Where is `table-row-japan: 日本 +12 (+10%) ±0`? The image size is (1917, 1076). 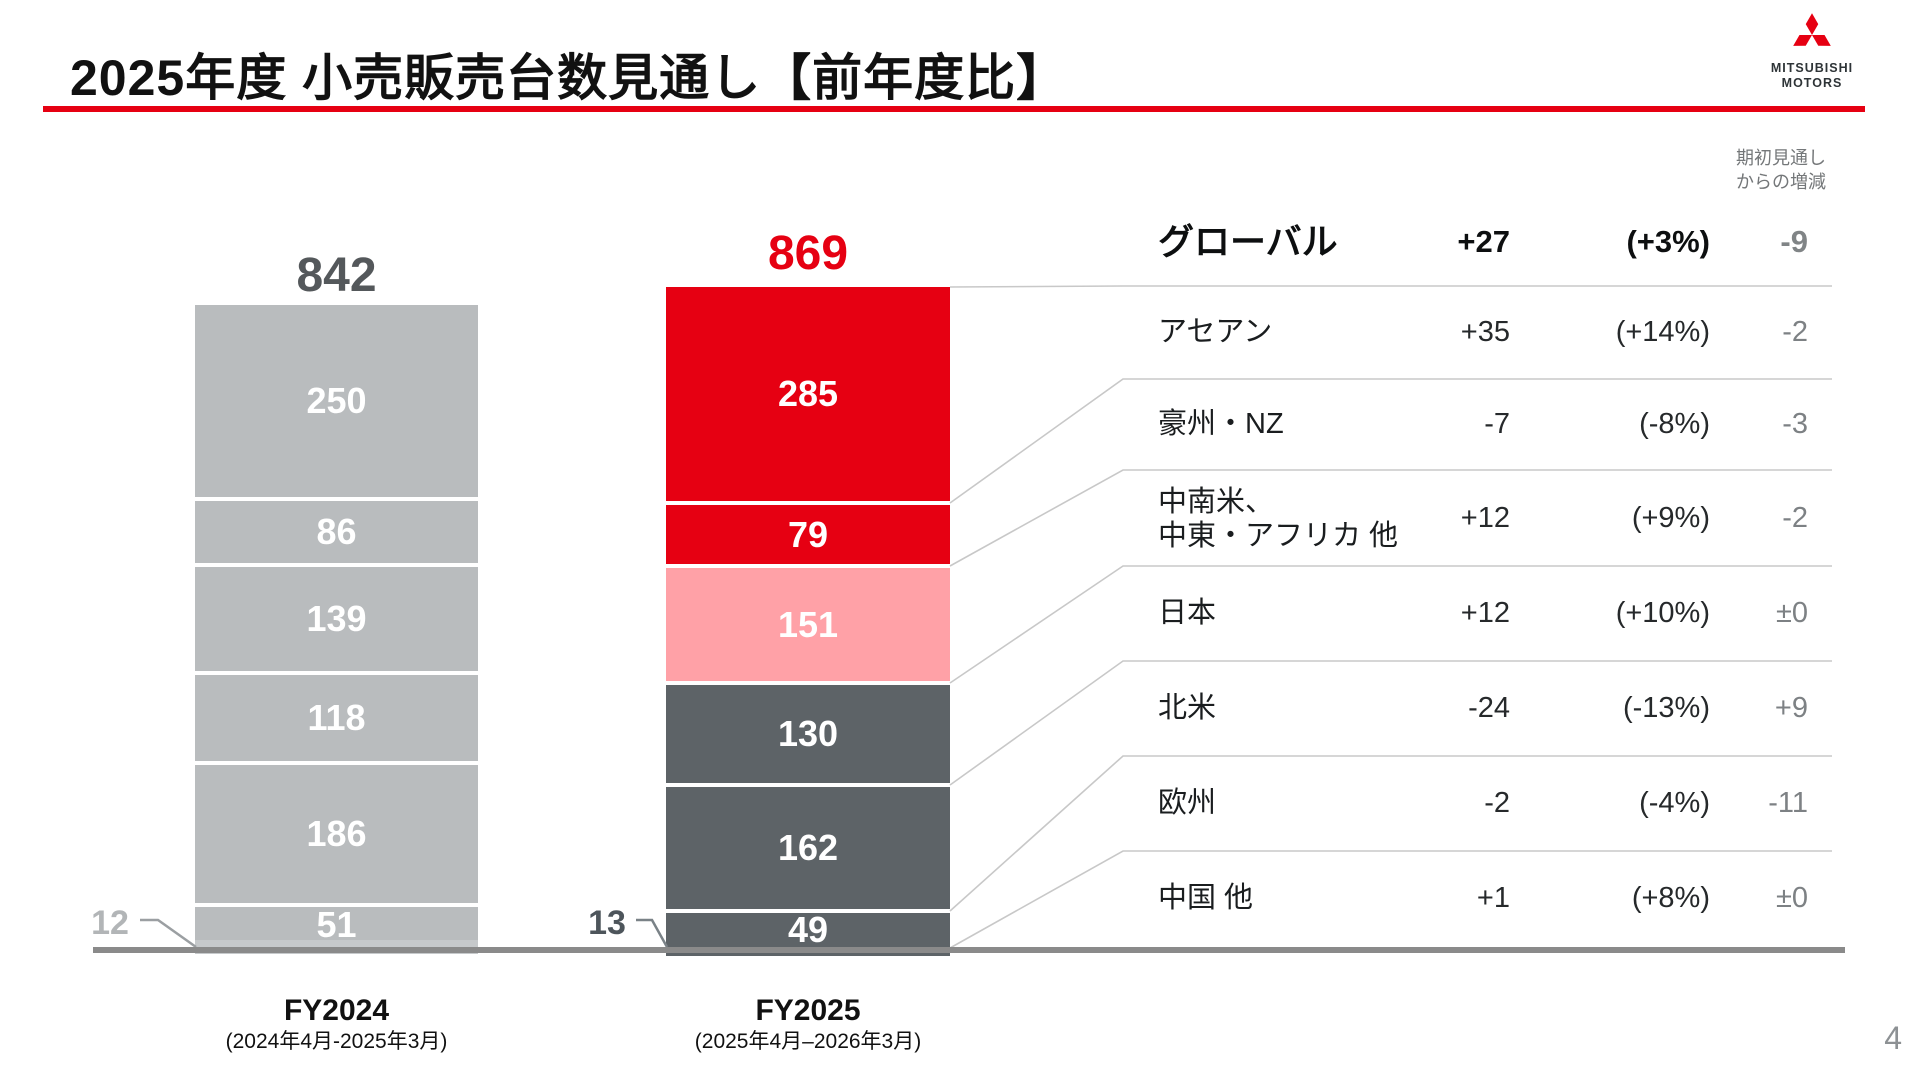
table-row-japan: 日本 +12 (+10%) ±0 is located at coordinates (1495, 613).